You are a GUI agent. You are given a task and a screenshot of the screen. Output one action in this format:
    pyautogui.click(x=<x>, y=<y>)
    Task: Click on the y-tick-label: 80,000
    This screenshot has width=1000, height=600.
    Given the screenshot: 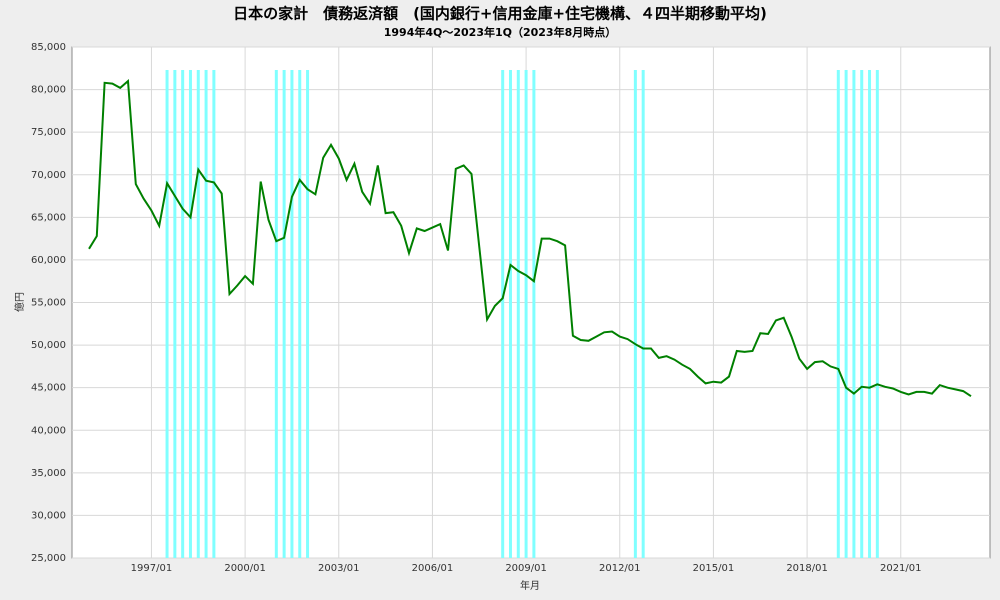 What is the action you would take?
    pyautogui.click(x=48, y=90)
    